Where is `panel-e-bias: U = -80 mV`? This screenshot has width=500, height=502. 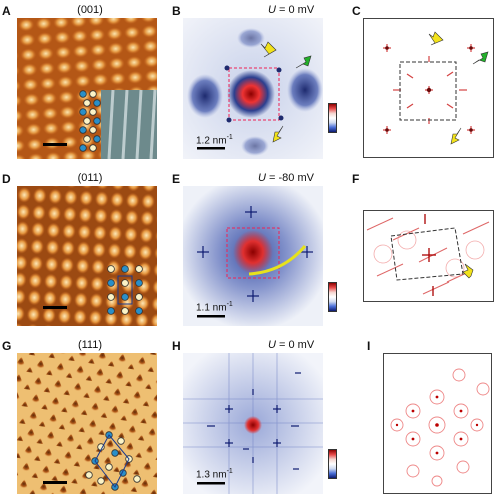 panel-e-bias: U = -80 mV is located at coordinates (286, 178).